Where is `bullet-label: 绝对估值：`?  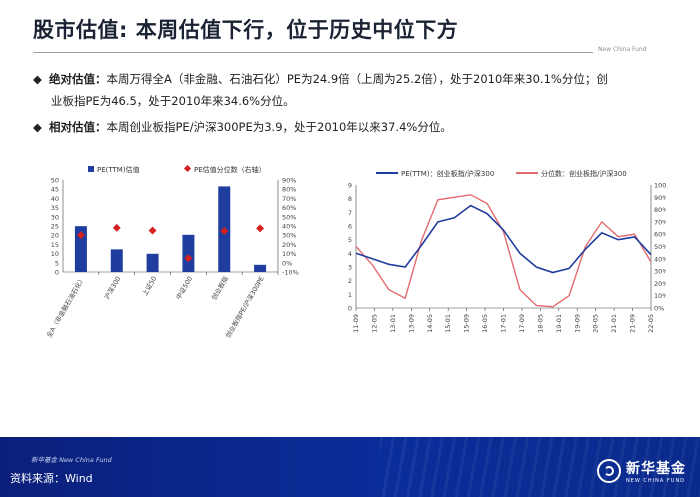
bullet-label: 绝对估值： is located at coordinates (78, 79).